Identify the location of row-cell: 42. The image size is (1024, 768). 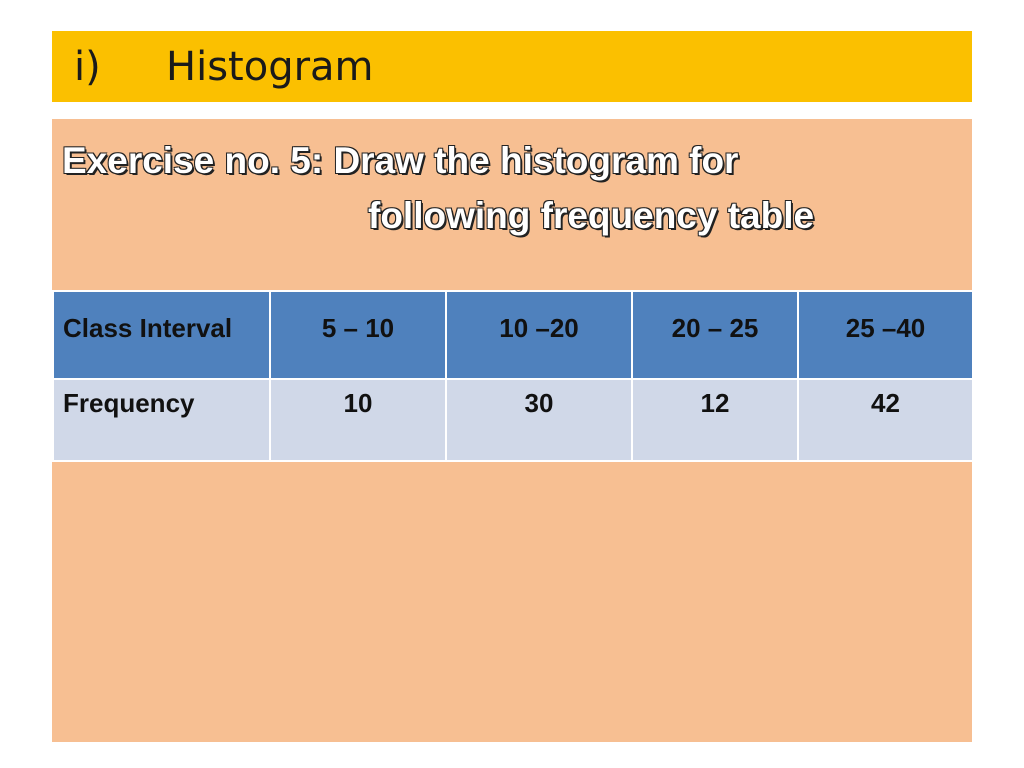
(885, 420).